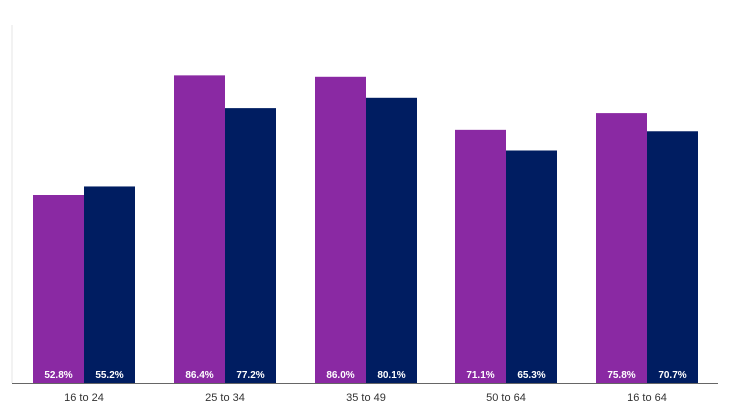 The width and height of the screenshot is (729, 407). Describe the element at coordinates (391, 375) in the screenshot. I see `value-label-2-1: 80.1%` at that location.